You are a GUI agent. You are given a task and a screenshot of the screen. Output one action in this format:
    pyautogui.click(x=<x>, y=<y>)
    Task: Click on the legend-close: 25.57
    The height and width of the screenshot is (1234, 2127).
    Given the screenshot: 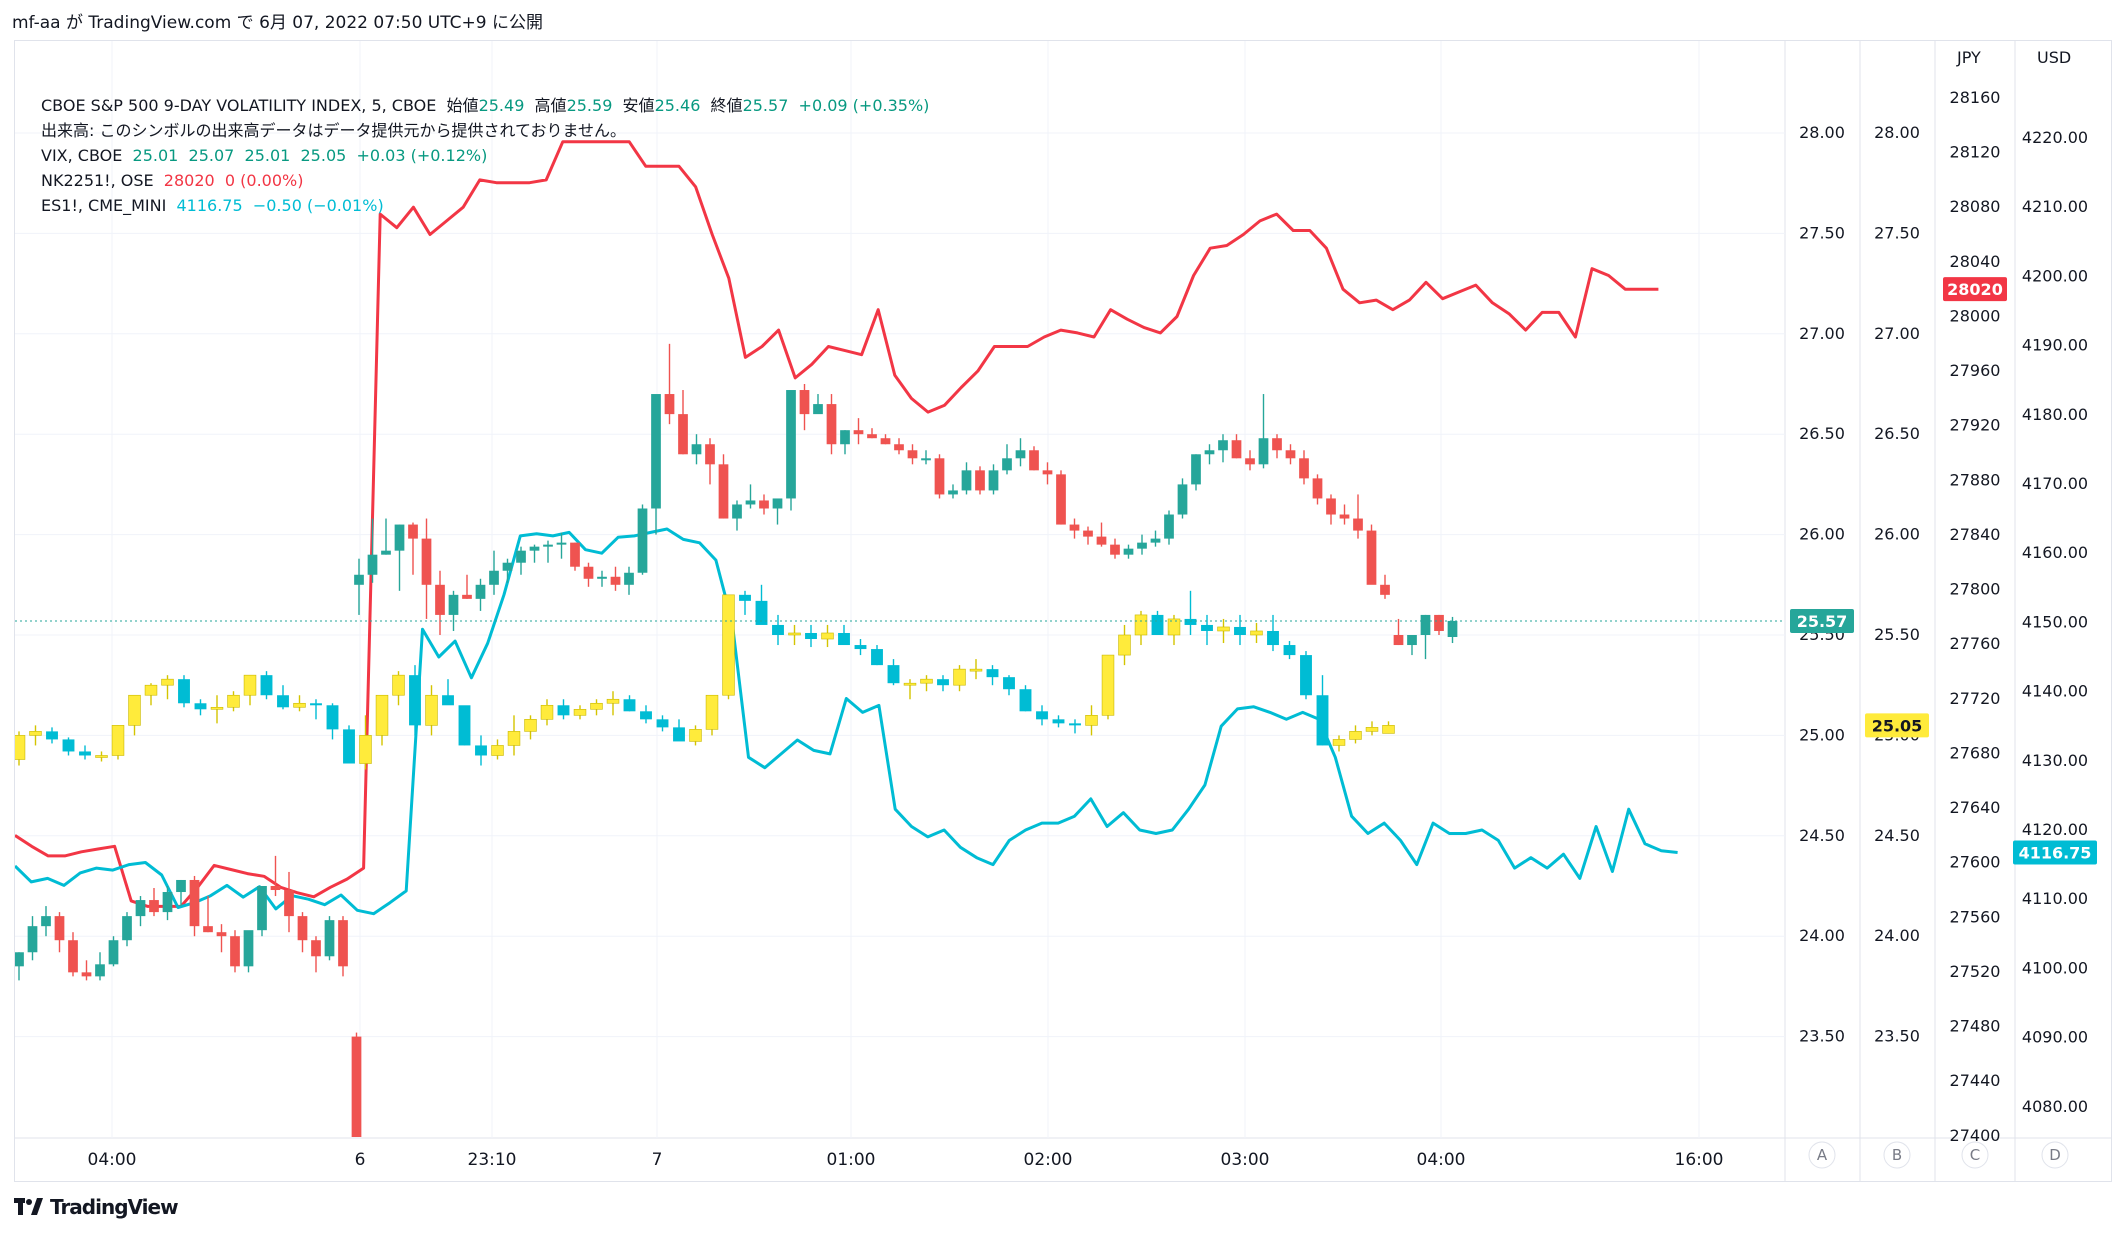 What is the action you would take?
    pyautogui.click(x=765, y=105)
    